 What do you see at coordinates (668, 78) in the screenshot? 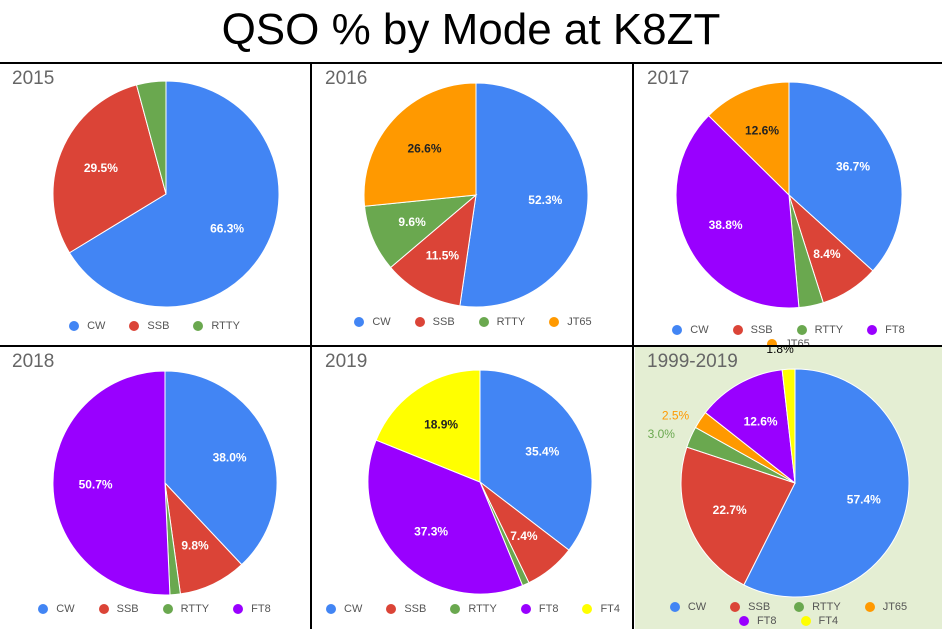
I see `pie-title: 2017` at bounding box center [668, 78].